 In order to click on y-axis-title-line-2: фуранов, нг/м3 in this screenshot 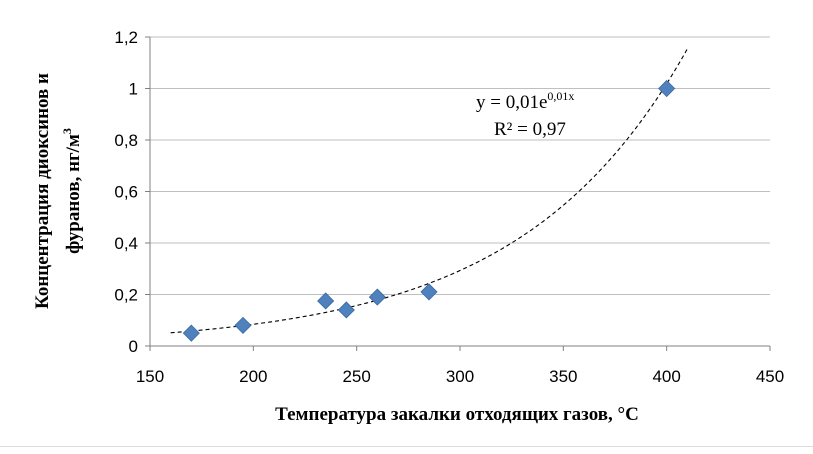, I will do `click(72, 191)`.